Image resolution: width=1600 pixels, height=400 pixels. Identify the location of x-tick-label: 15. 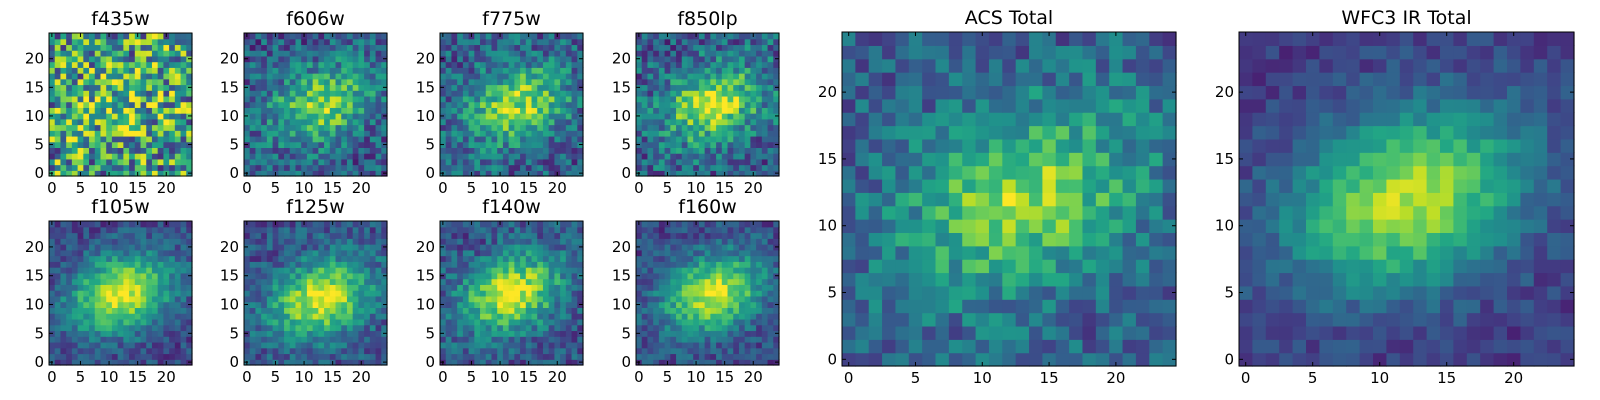
(724, 188).